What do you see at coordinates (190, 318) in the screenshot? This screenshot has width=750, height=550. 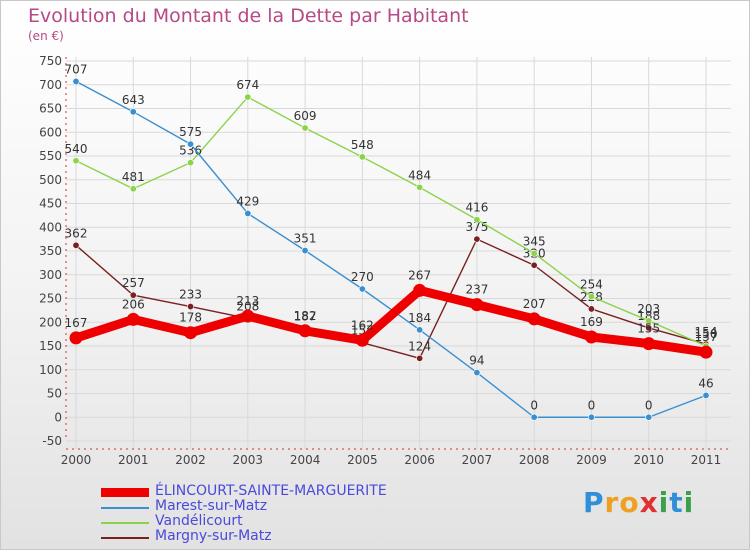 I see `data-label: 178` at bounding box center [190, 318].